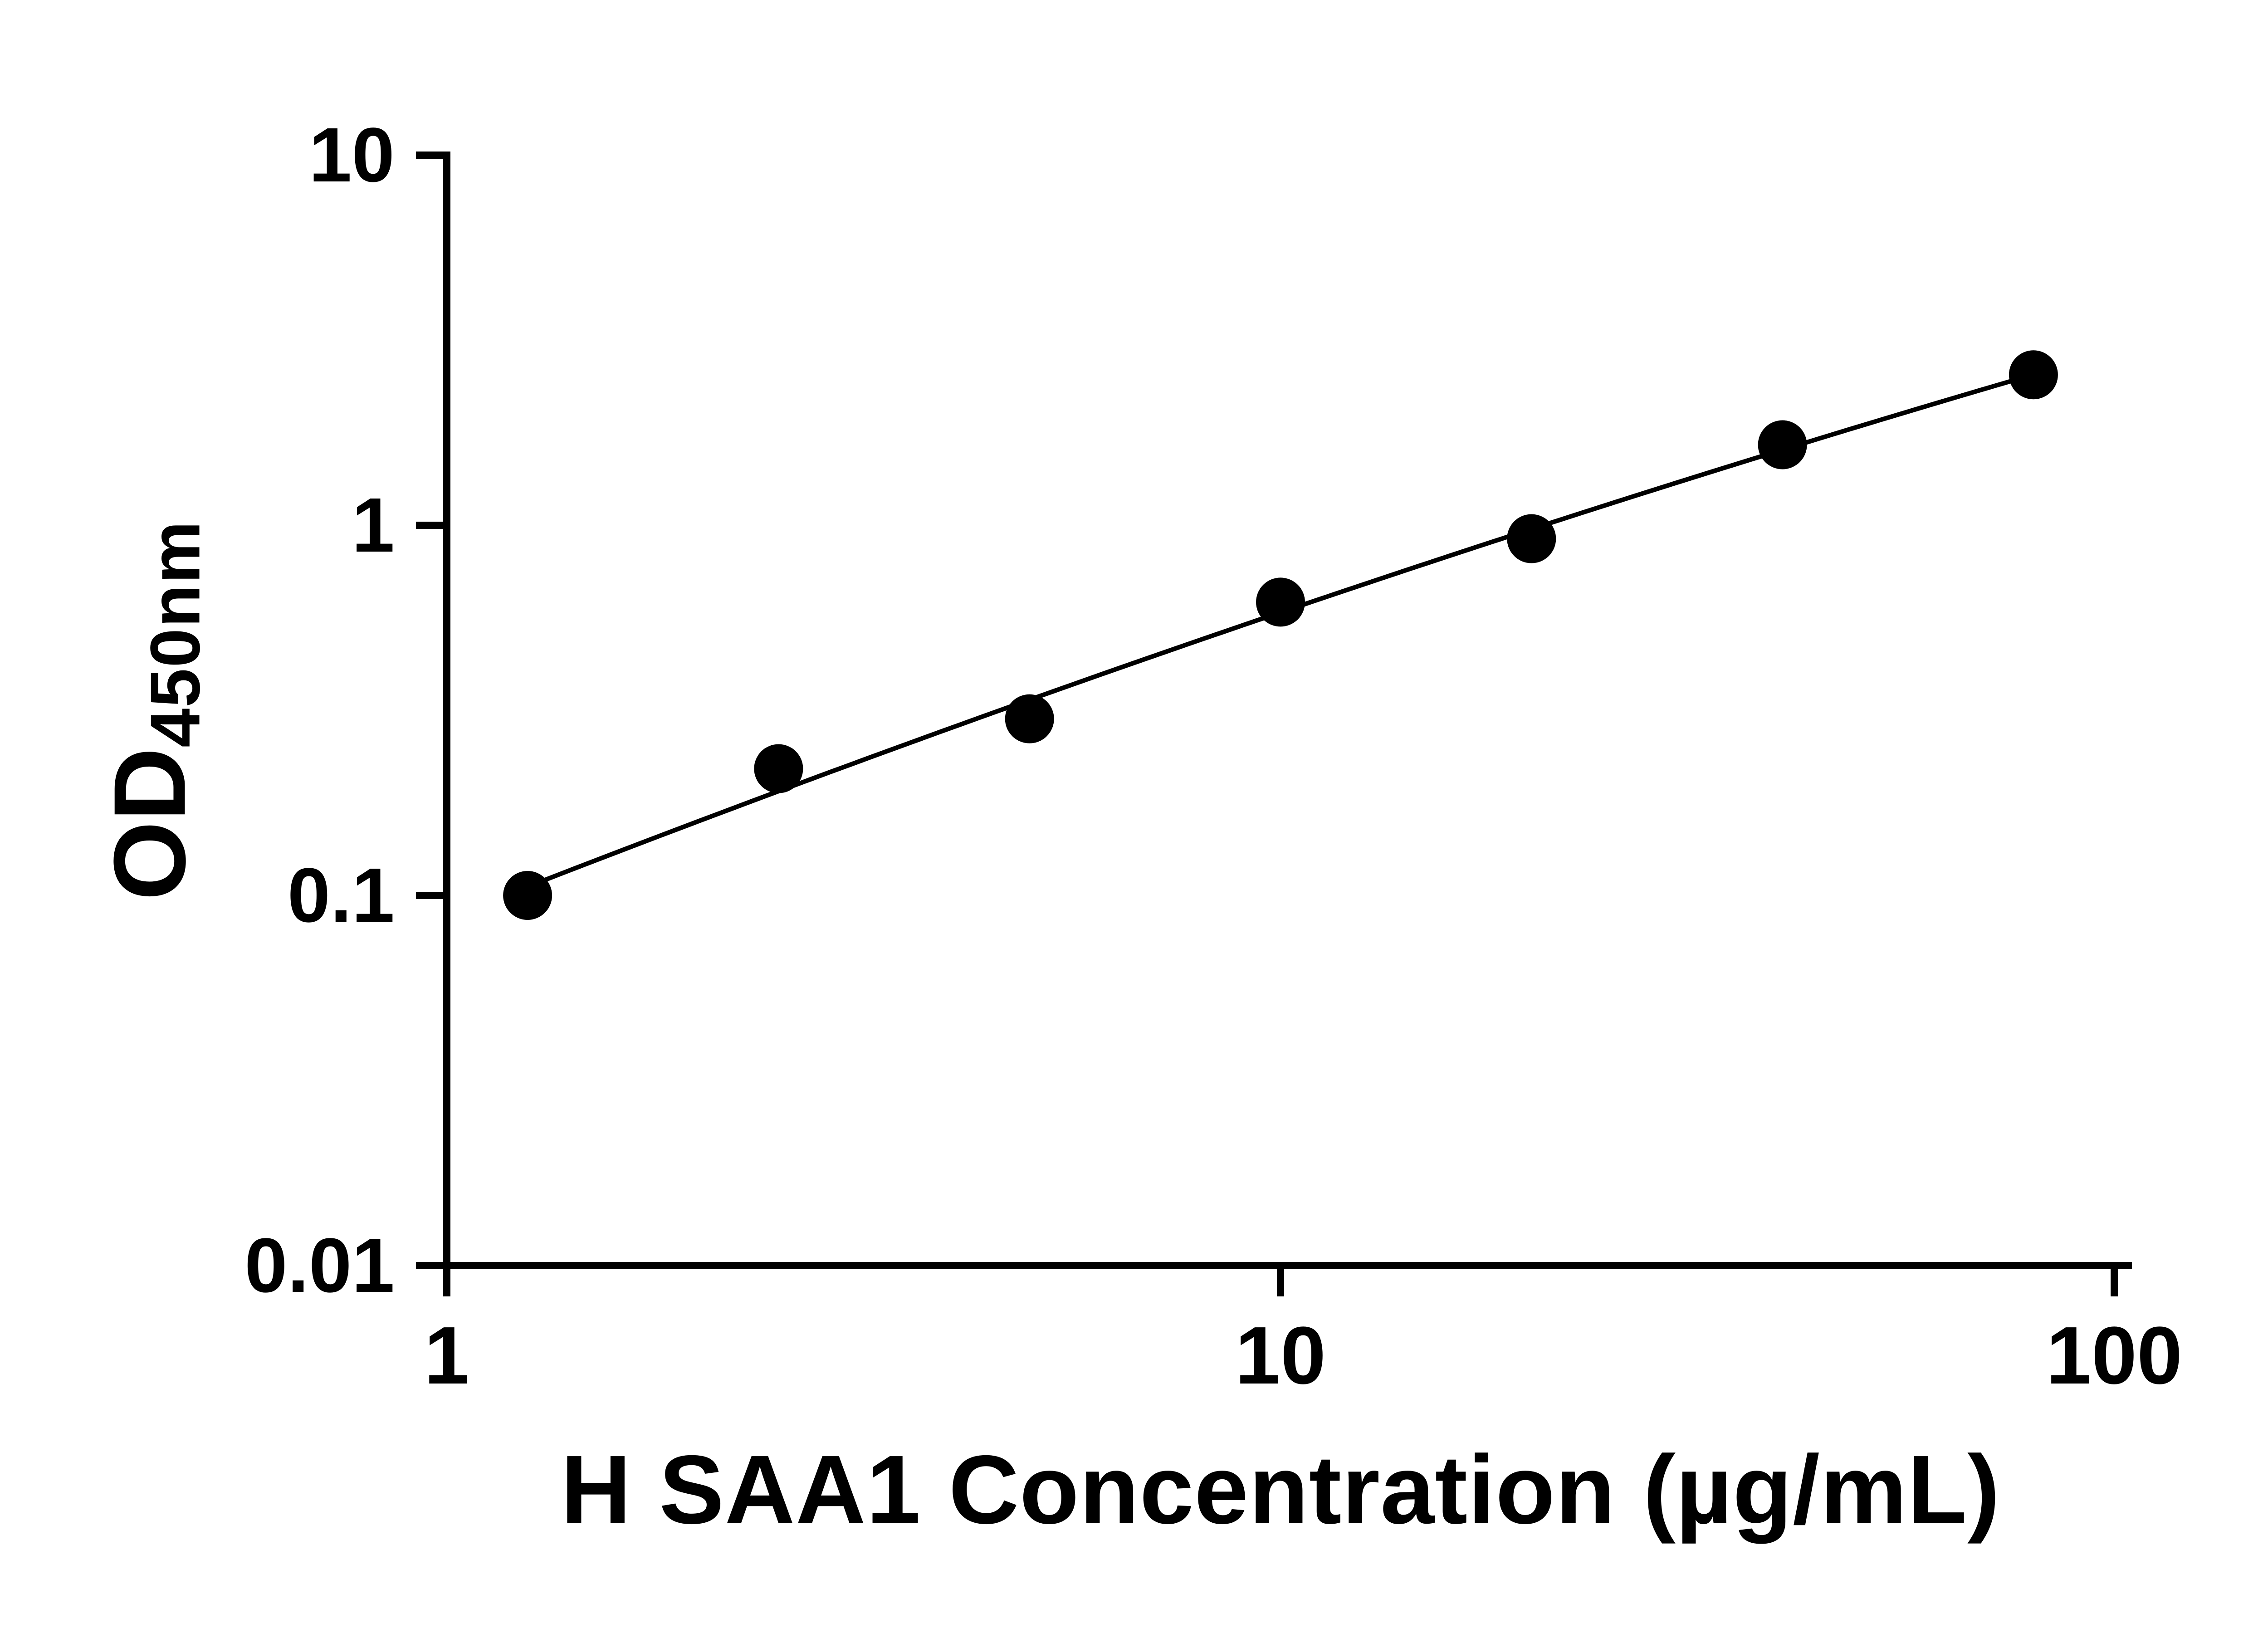  I want to click on x-tick-label: 10, so click(1280, 1355).